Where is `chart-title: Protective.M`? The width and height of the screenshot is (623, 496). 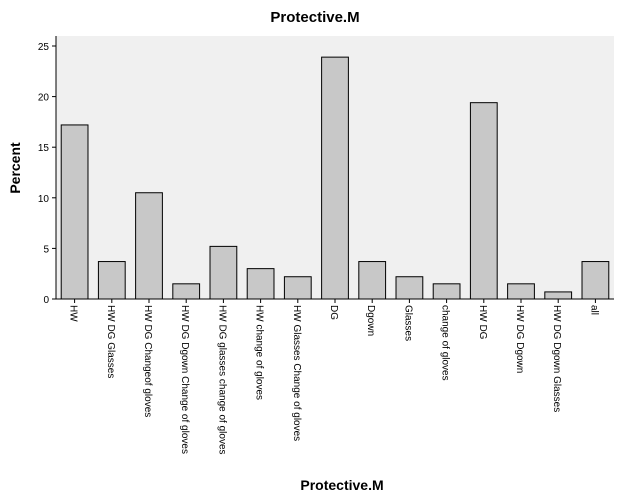 chart-title: Protective.M is located at coordinates (314, 17).